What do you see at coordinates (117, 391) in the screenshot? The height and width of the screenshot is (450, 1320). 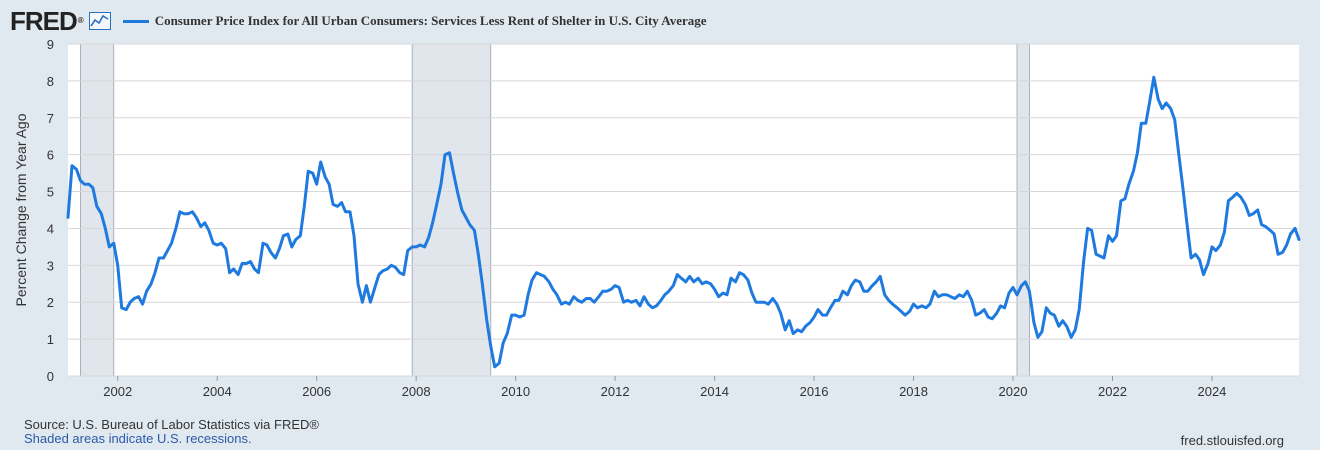 I see `x-tick-label: 2002` at bounding box center [117, 391].